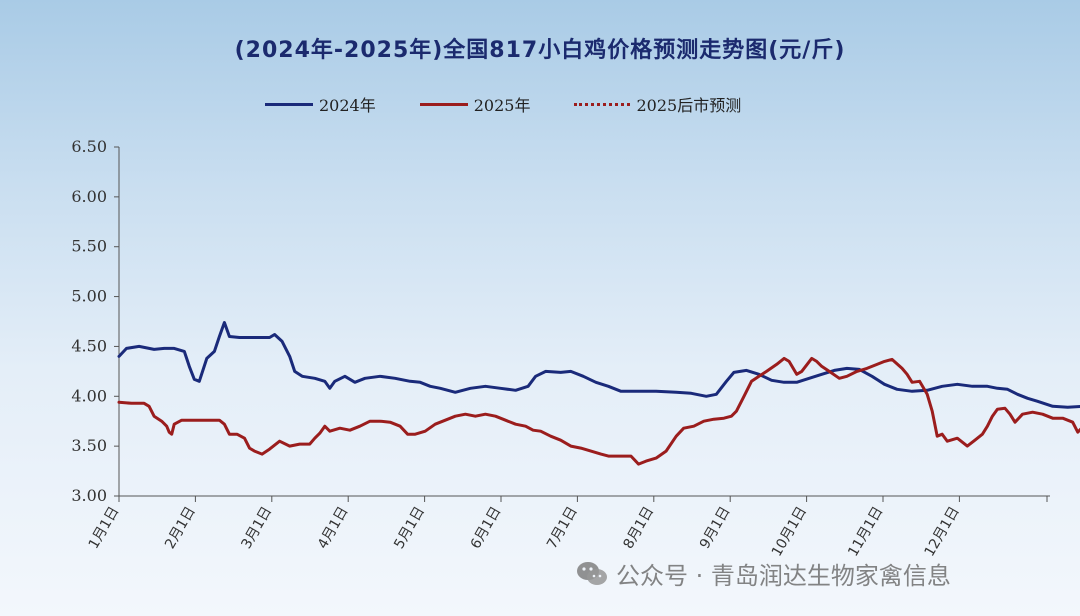 Image resolution: width=1080 pixels, height=616 pixels. I want to click on legend-label-forecast: 2025后市预测, so click(689, 105).